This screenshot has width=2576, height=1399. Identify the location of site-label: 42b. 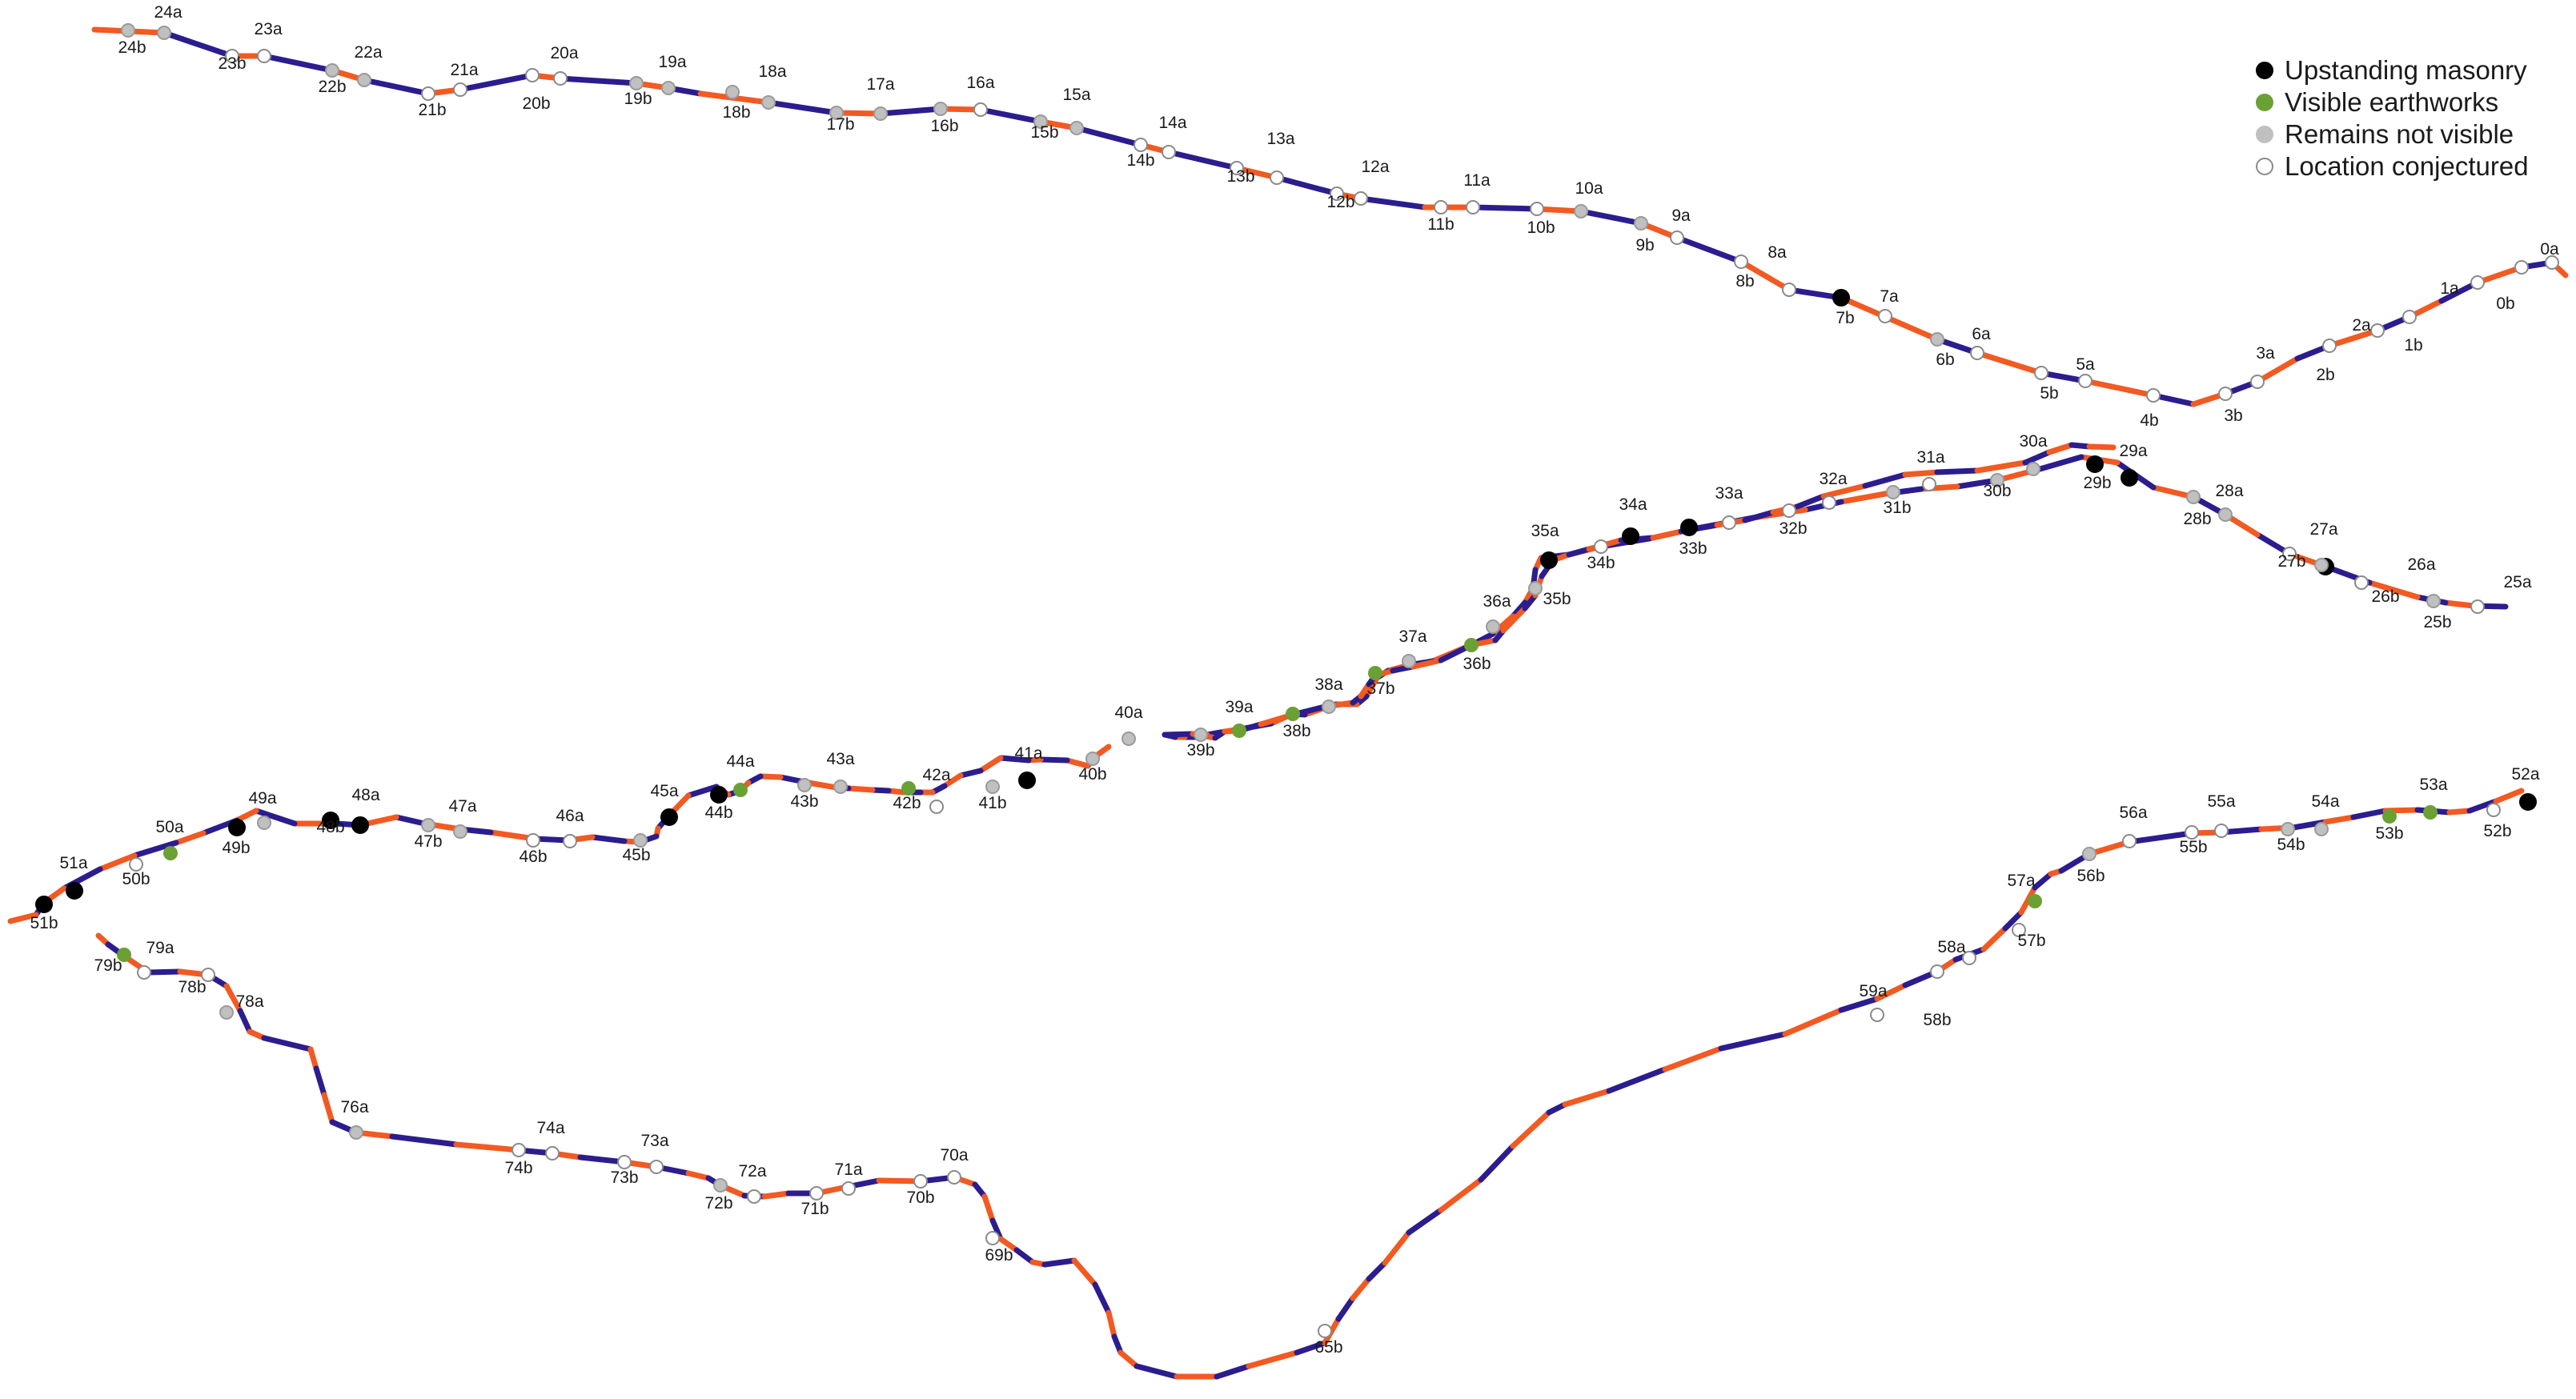
(907, 803).